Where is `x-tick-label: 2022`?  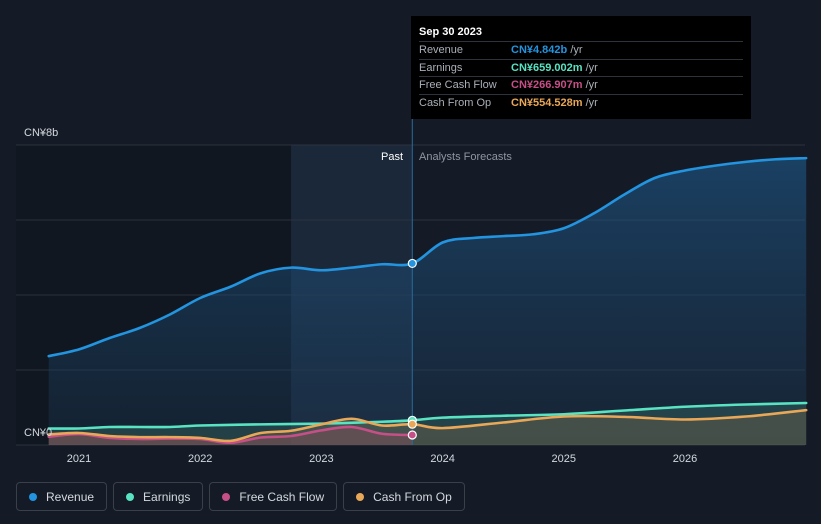
x-tick-label: 2022 is located at coordinates (200, 459).